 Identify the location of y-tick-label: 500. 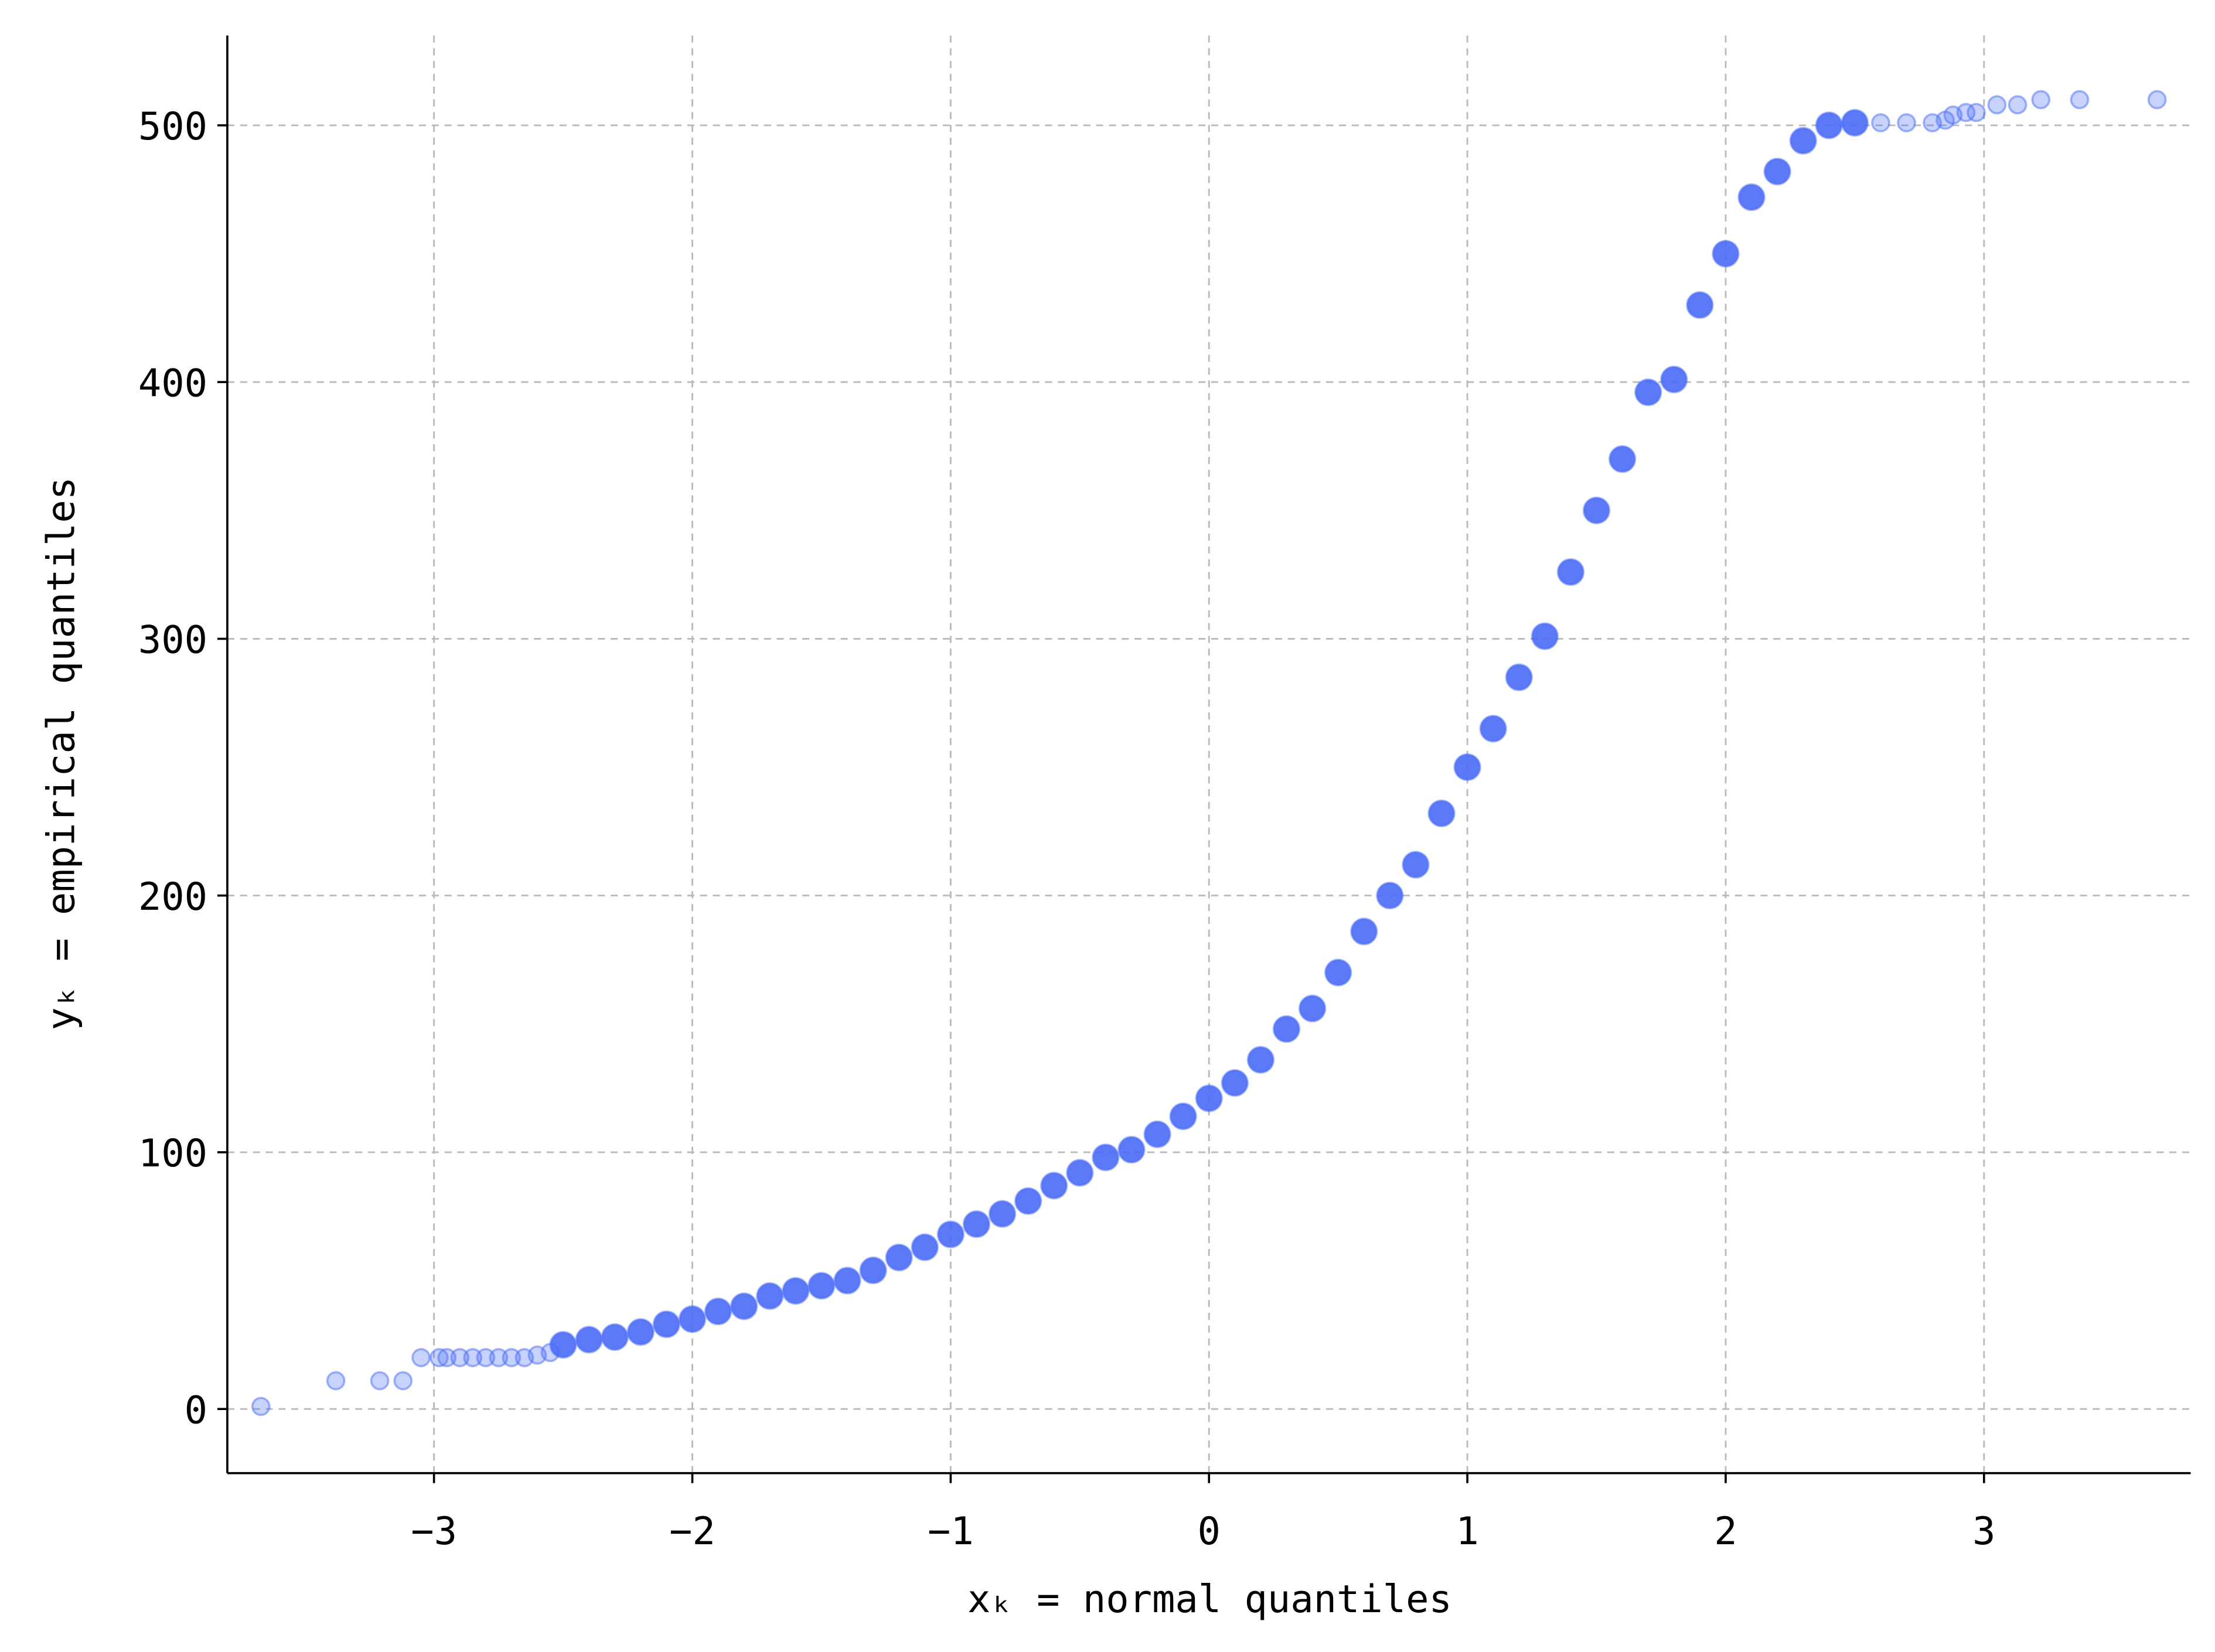
(172, 126).